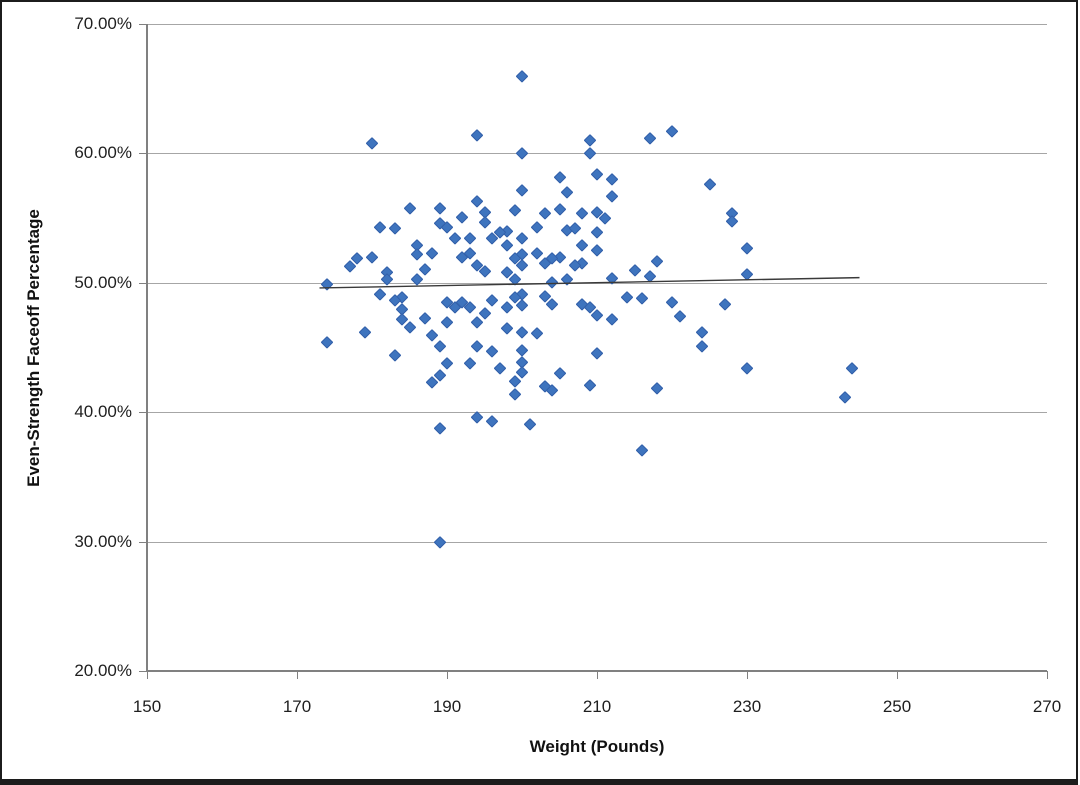 Image resolution: width=1080 pixels, height=785 pixels. Describe the element at coordinates (103, 282) in the screenshot. I see `y-tick-label-50: 50.00%` at that location.